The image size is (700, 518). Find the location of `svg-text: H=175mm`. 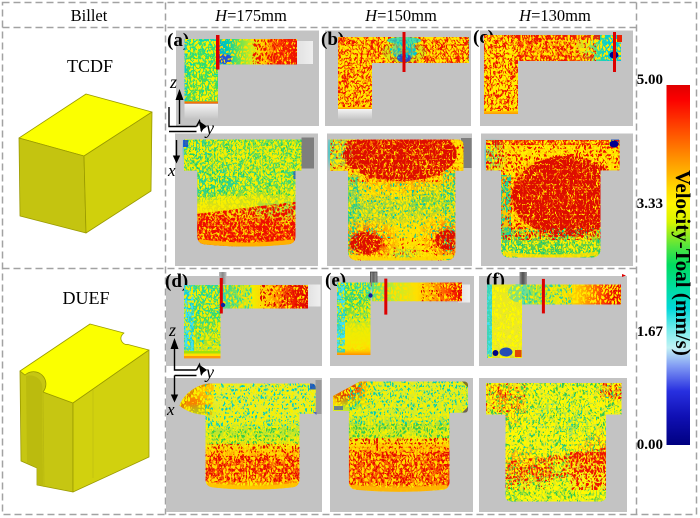

svg-text: H=175mm is located at coordinates (250, 15).